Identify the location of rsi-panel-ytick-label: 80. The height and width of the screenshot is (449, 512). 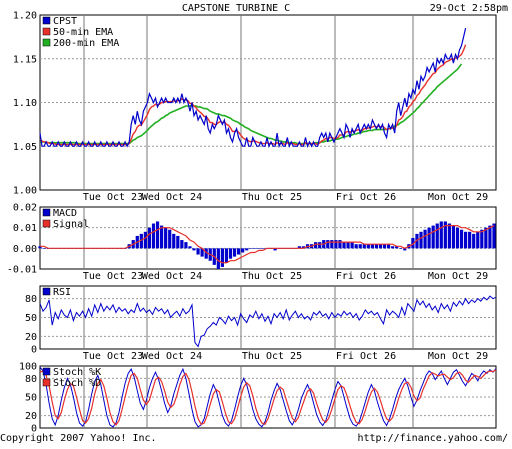
(31, 299).